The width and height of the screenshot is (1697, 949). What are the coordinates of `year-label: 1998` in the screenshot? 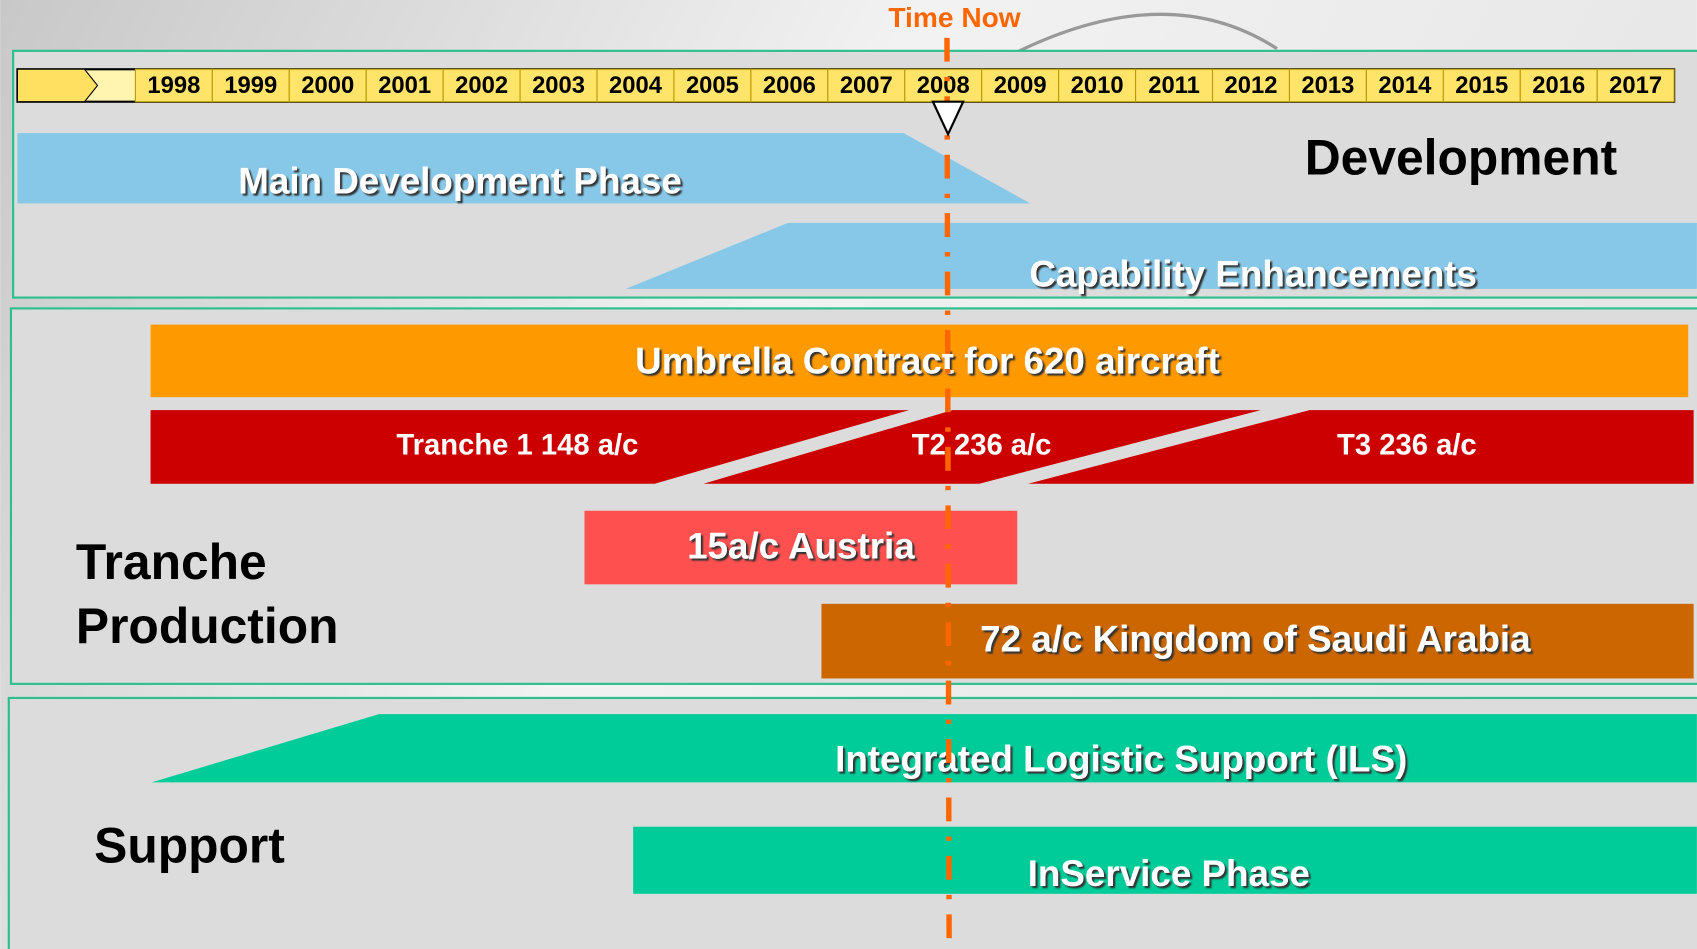 It's located at (173, 85).